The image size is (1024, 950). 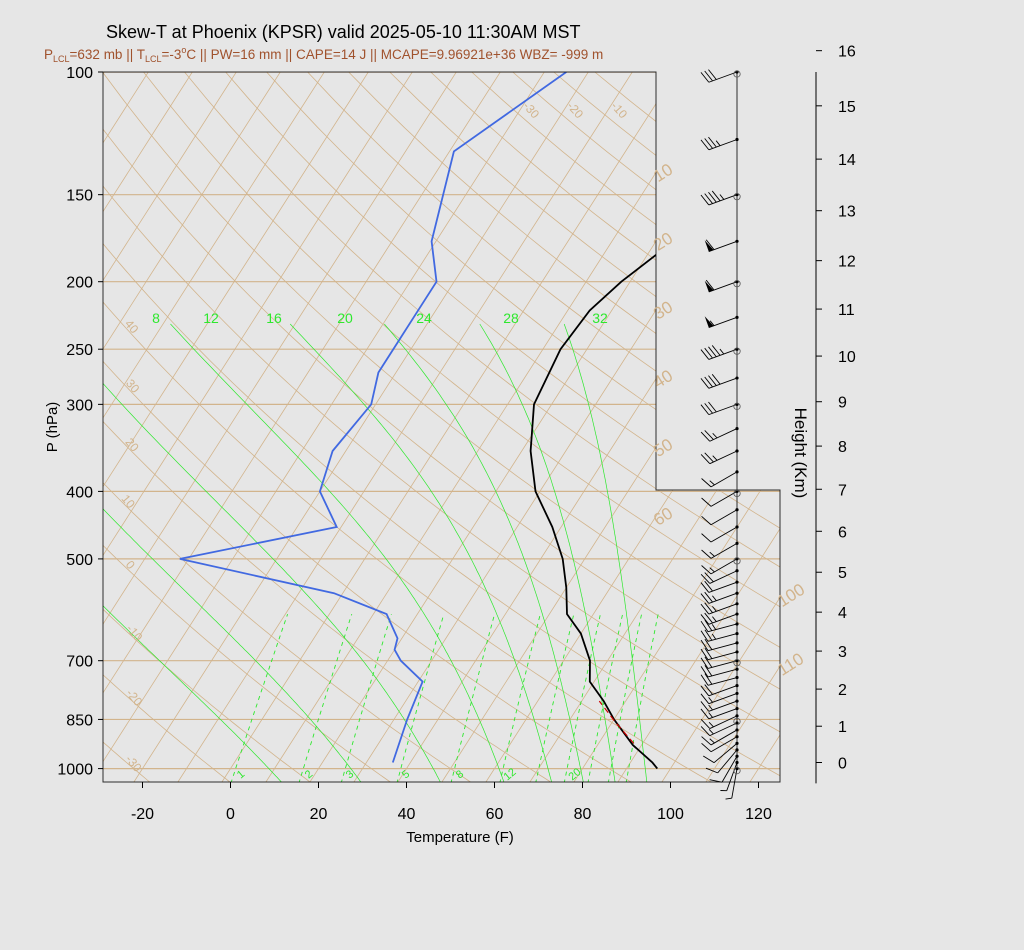 What do you see at coordinates (52, 427) in the screenshot?
I see `y-axis-label: P (hPa)` at bounding box center [52, 427].